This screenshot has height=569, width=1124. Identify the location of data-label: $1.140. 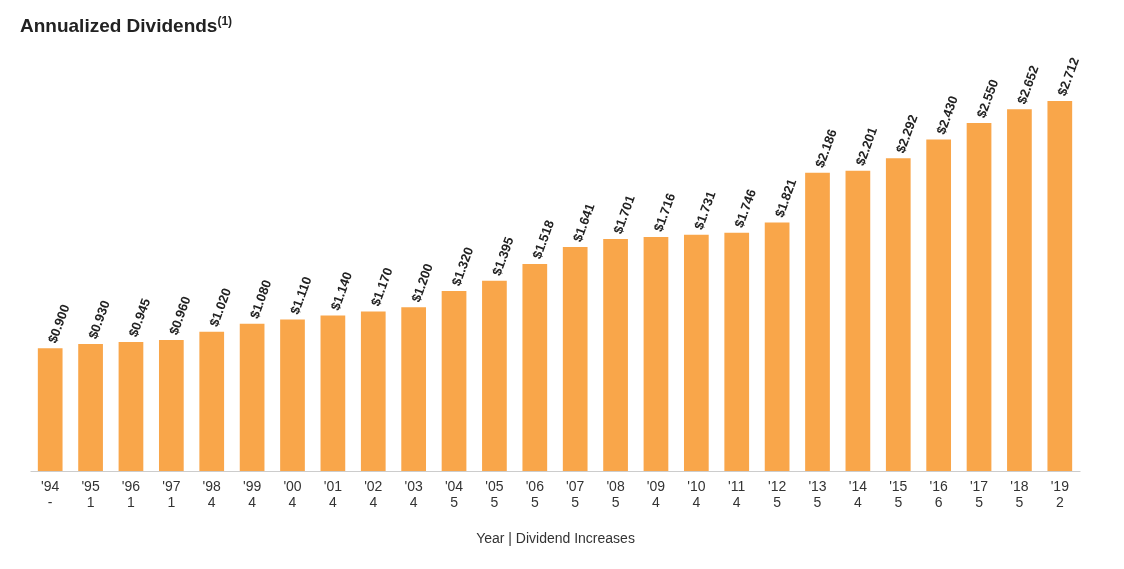
(341, 291).